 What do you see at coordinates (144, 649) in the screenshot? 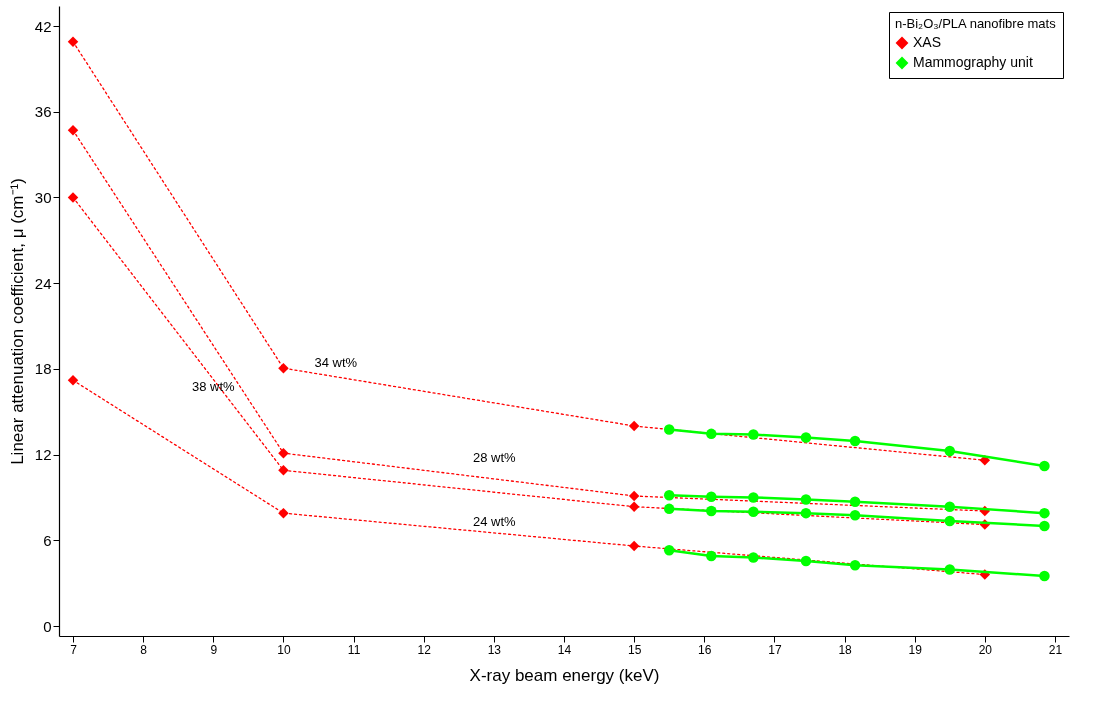
I see `x-tick-label: 8` at bounding box center [144, 649].